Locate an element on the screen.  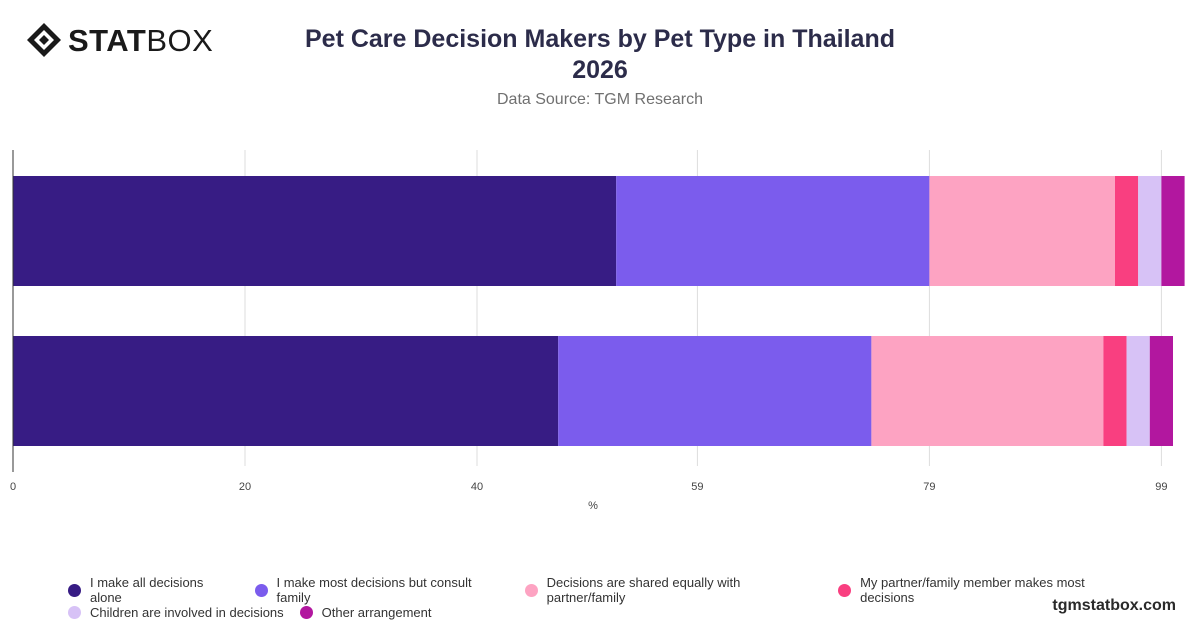
x-tick-label: 40 is located at coordinates (477, 487).